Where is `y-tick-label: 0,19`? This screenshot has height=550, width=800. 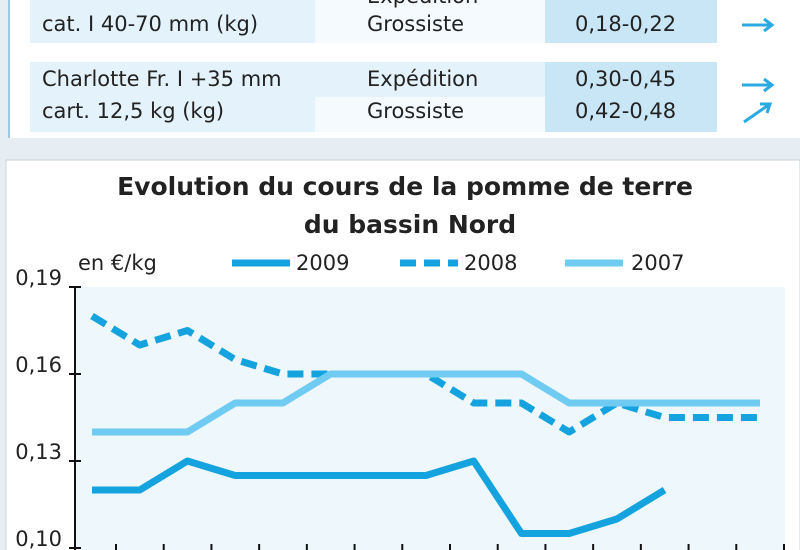
y-tick-label: 0,19 is located at coordinates (38, 278).